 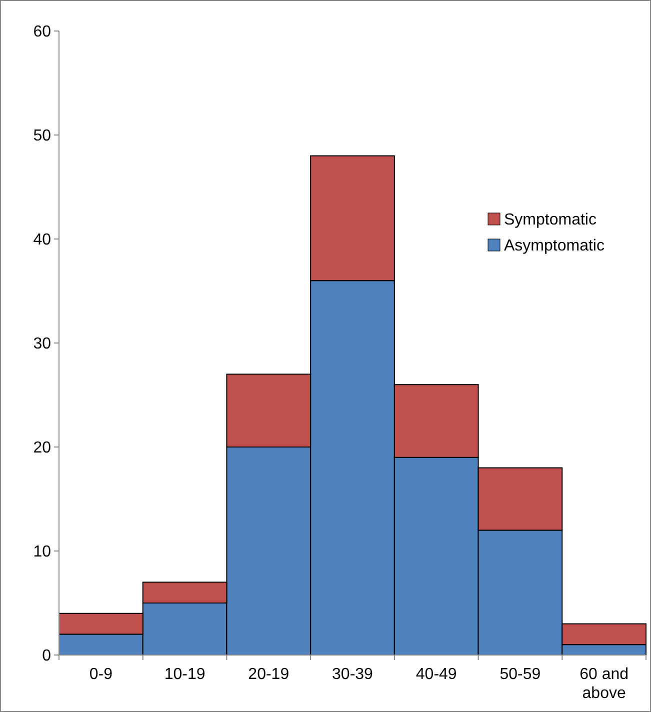 What do you see at coordinates (42, 32) in the screenshot?
I see `y-tick-label: 60` at bounding box center [42, 32].